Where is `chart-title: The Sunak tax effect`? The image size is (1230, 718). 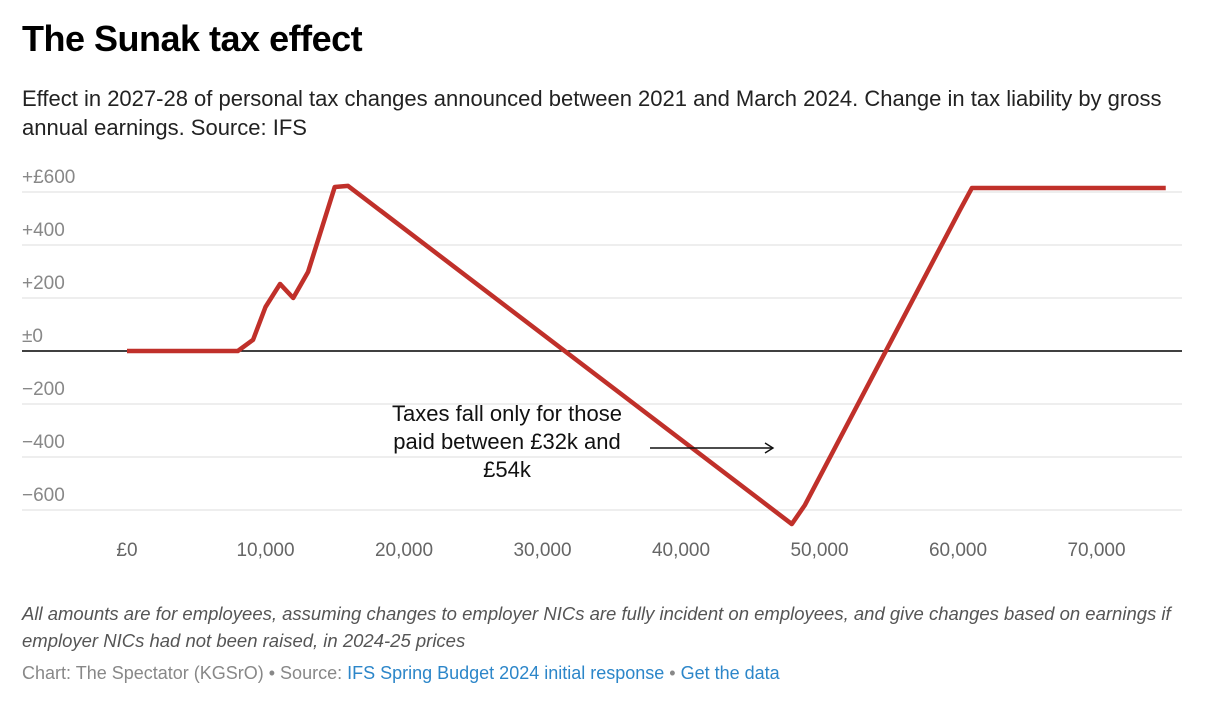
chart-title: The Sunak tax effect is located at coordinates (192, 38).